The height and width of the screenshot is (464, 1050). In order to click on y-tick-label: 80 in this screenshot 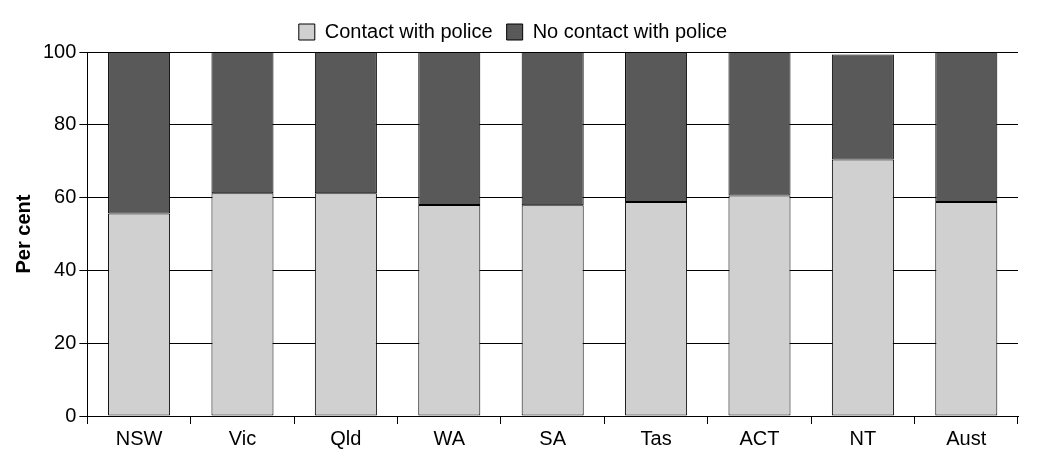, I will do `click(65, 123)`.